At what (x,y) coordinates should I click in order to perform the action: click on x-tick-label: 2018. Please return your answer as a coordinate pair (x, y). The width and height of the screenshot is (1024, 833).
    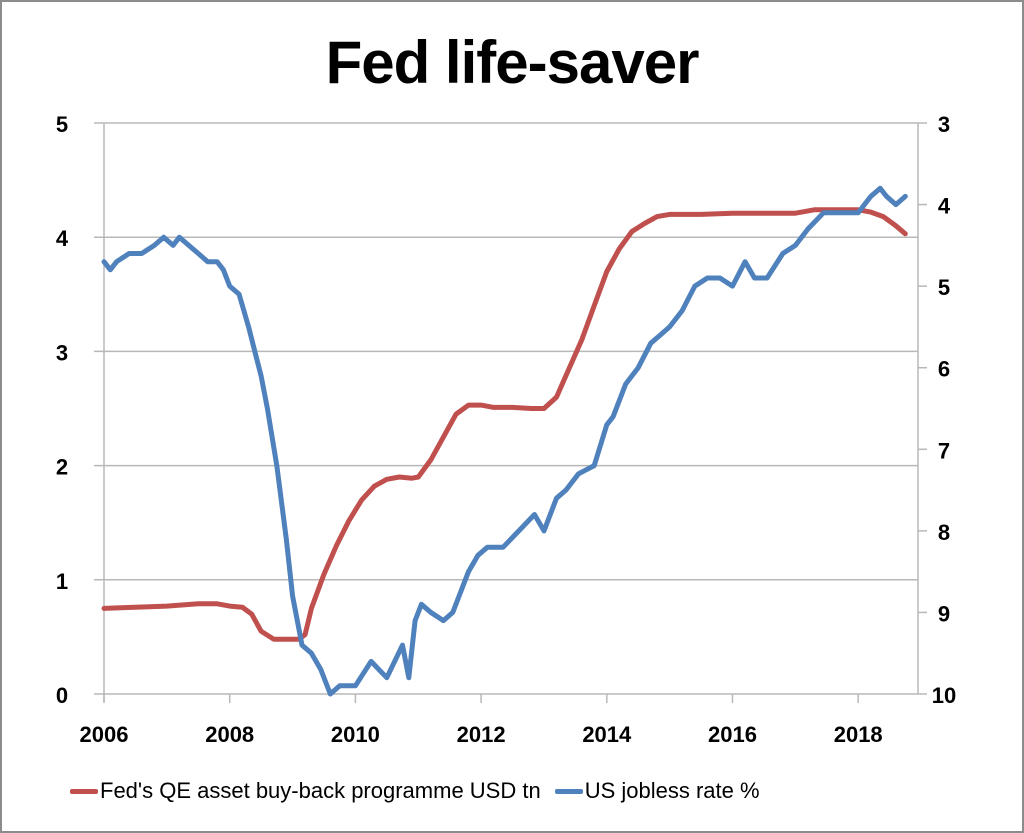
    Looking at the image, I should click on (858, 734).